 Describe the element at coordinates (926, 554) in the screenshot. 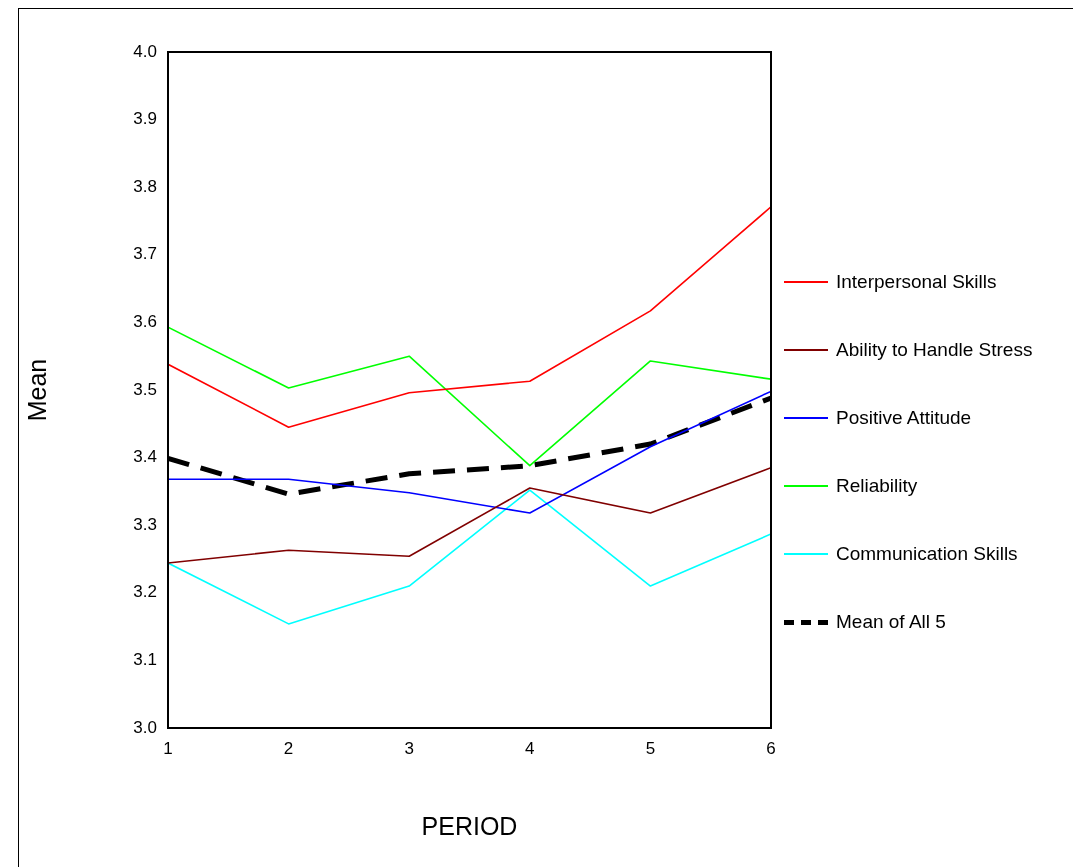

I see `legend-label: Communication Skills` at that location.